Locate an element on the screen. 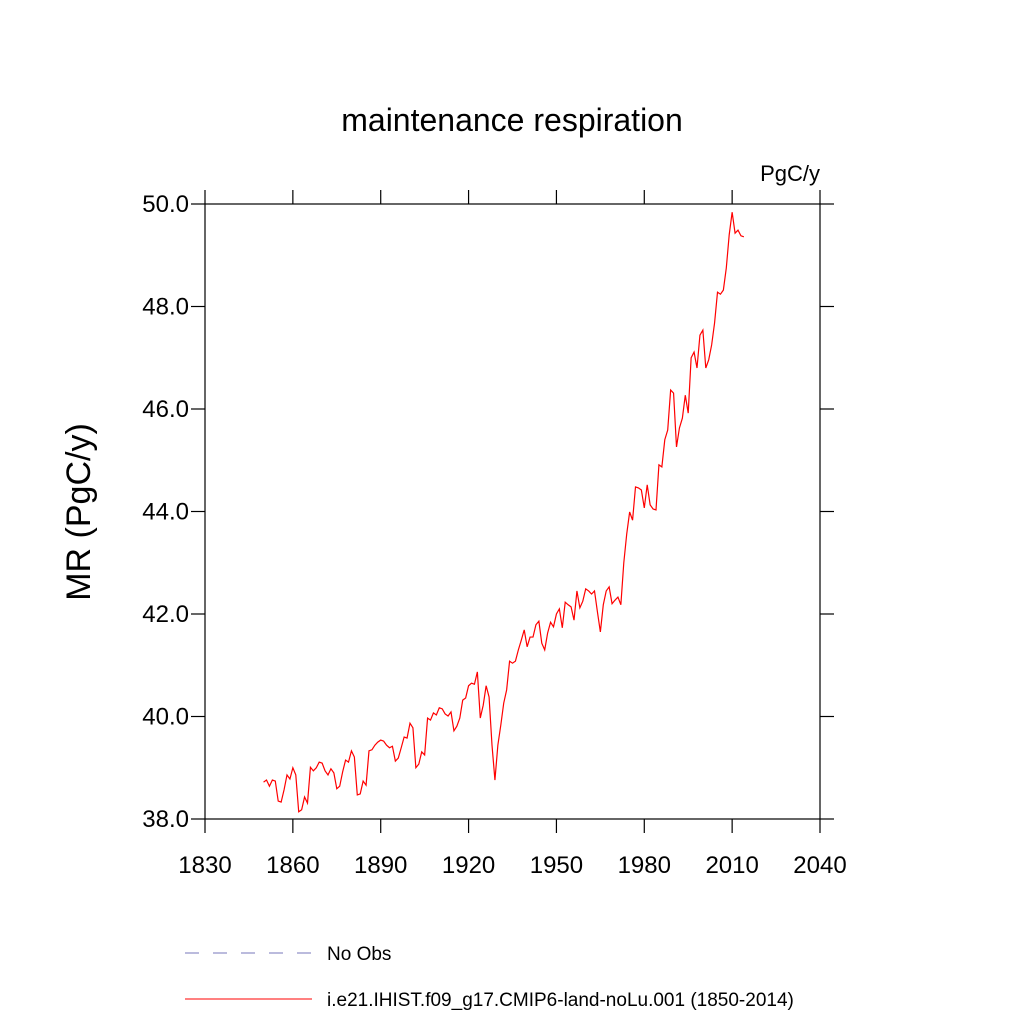 This screenshot has width=1024, height=1029. x-tick-label: 1950 is located at coordinates (556, 865).